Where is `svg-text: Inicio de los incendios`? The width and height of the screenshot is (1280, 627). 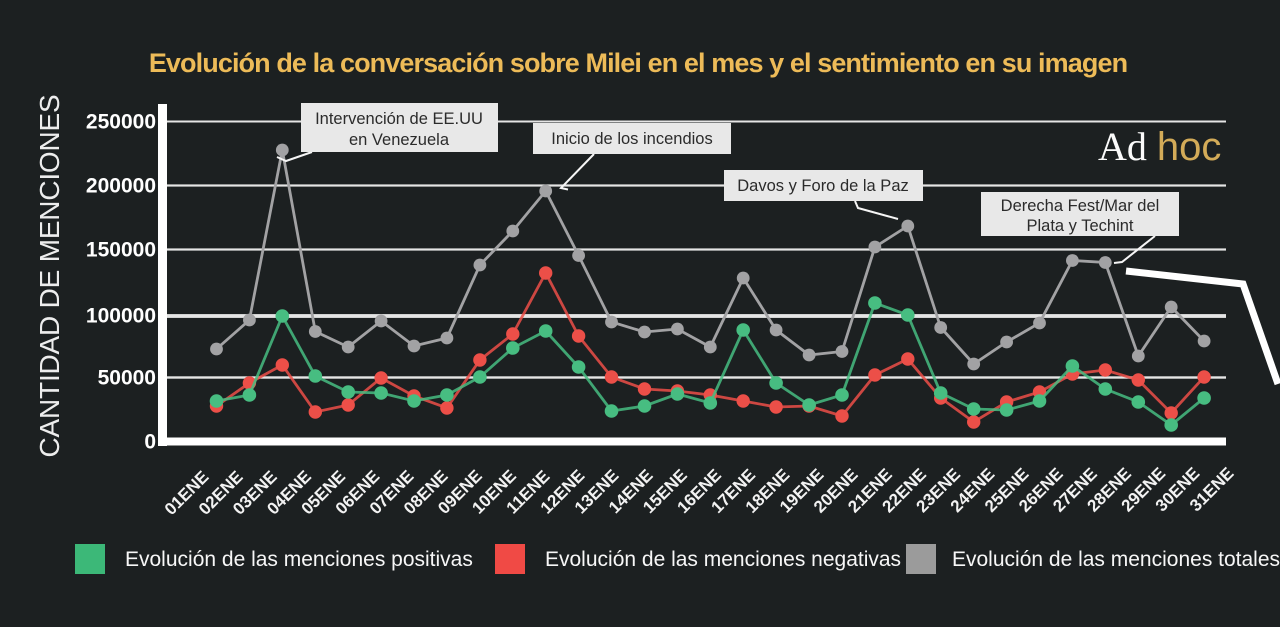
svg-text: Inicio de los incendios is located at coordinates (631, 139).